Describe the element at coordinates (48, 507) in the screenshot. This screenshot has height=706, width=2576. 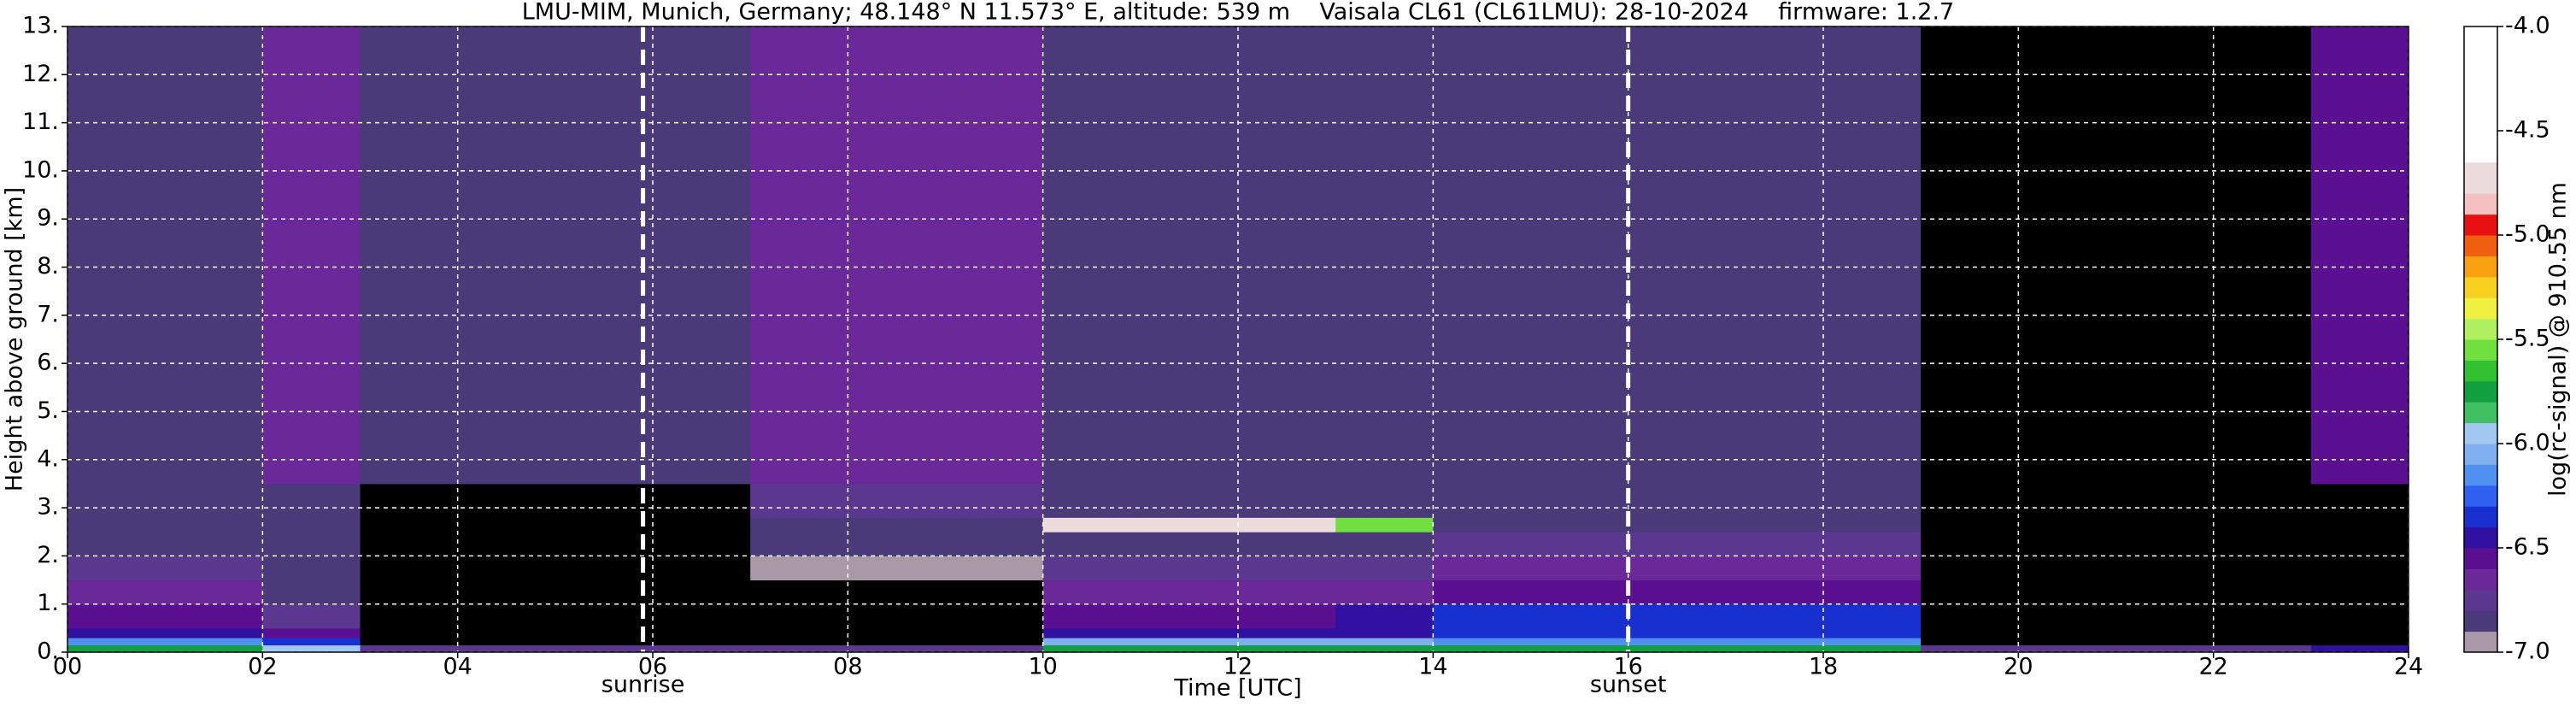
I see `y-tick-label: 3.` at that location.